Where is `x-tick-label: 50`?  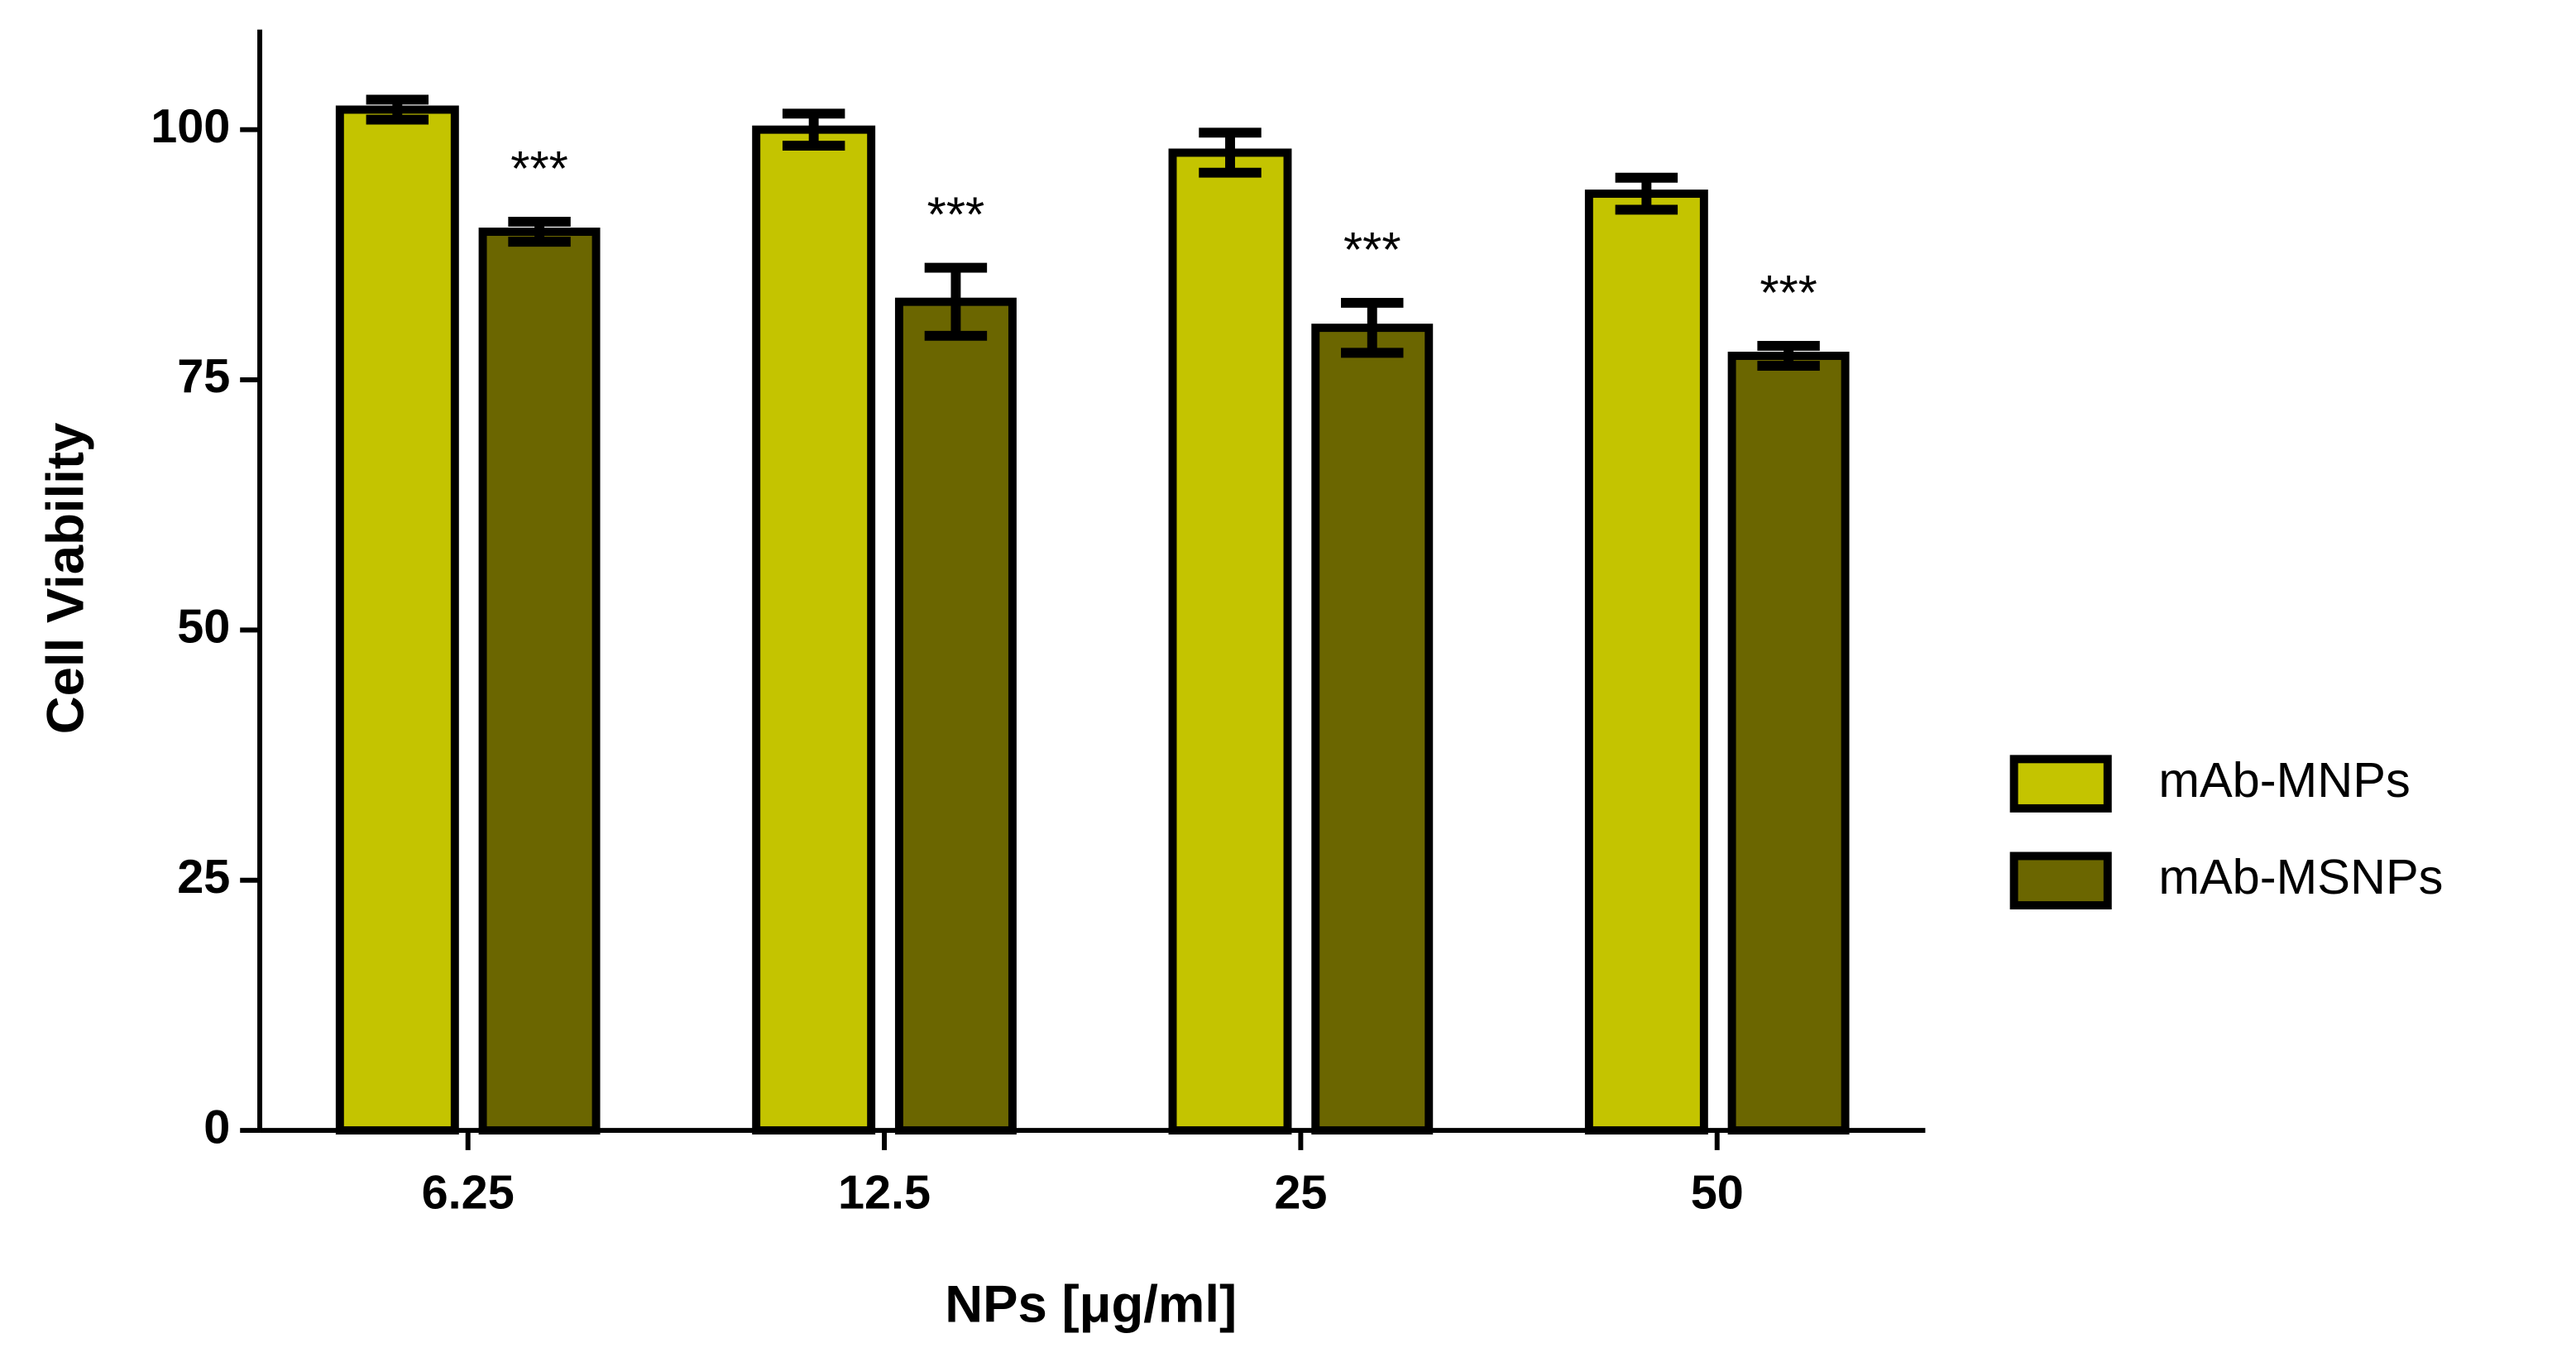
x-tick-label: 50 is located at coordinates (1718, 1193).